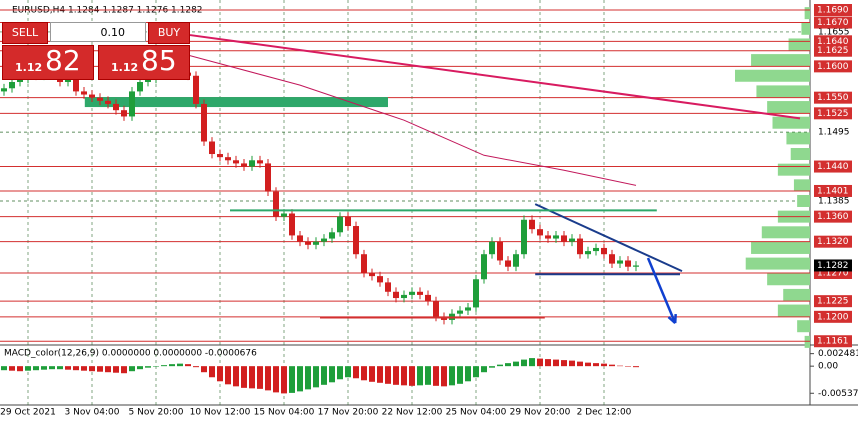 Image resolution: width=858 pixels, height=421 pixels. Describe the element at coordinates (220, 413) in the screenshot. I see `x-tick-label: 10 Nov 12:00` at that location.